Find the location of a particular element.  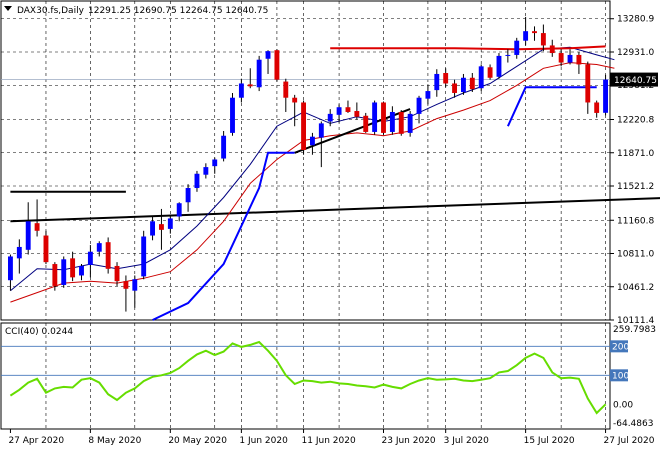

symbol-label: DAX30.fs,Daily is located at coordinates (51, 11).